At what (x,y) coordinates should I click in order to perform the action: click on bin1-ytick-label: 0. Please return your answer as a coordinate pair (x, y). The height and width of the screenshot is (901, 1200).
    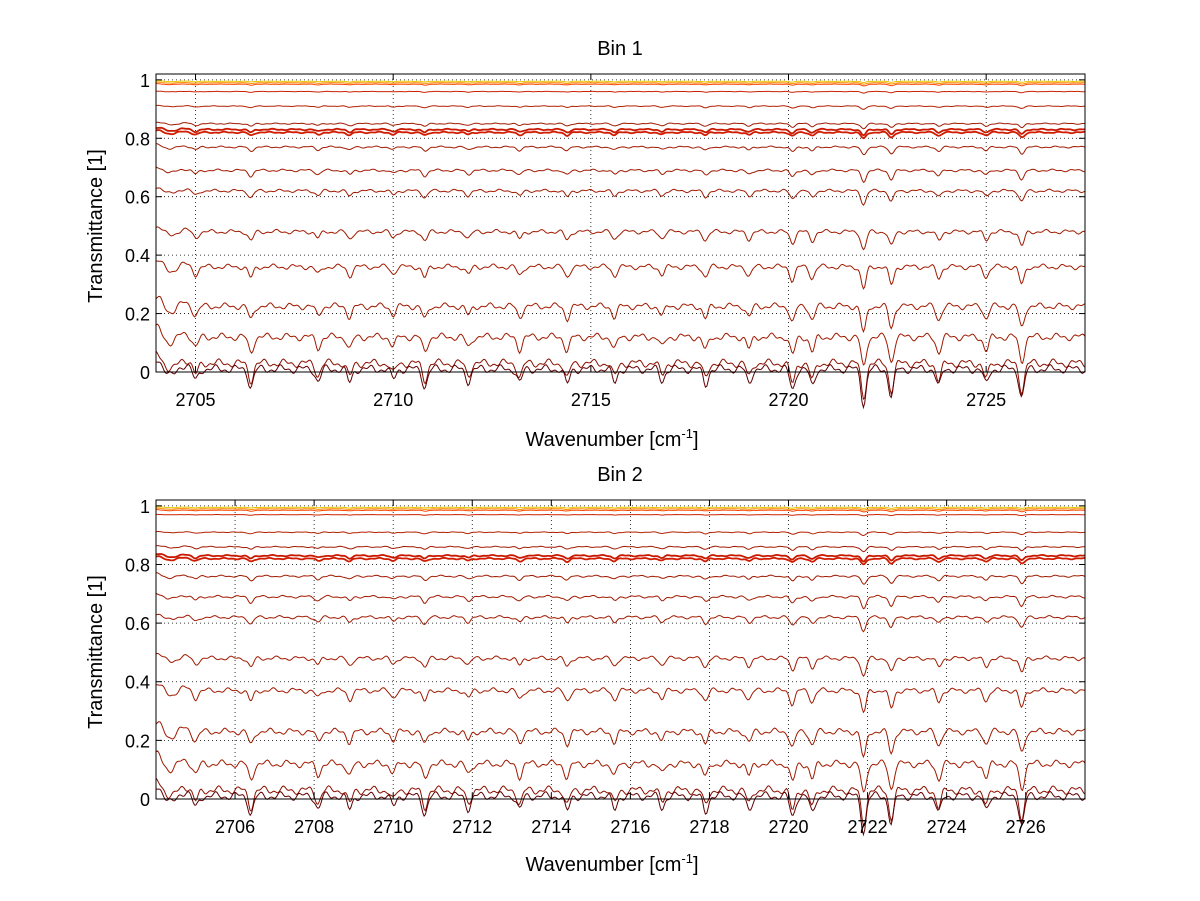
    Looking at the image, I should click on (145, 373).